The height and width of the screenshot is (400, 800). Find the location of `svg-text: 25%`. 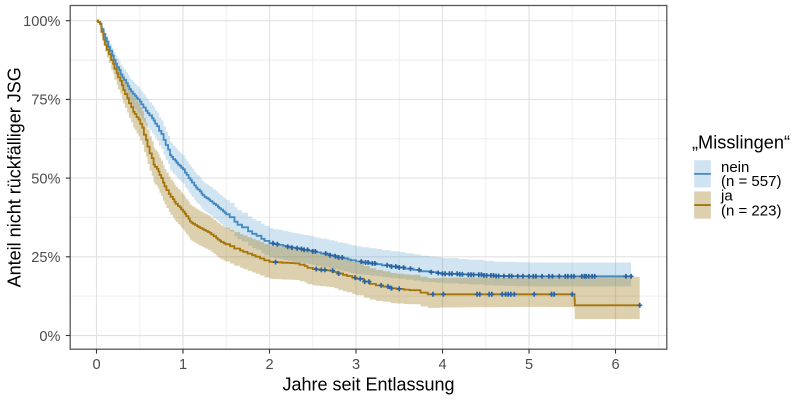

svg-text: 25% is located at coordinates (45, 258).